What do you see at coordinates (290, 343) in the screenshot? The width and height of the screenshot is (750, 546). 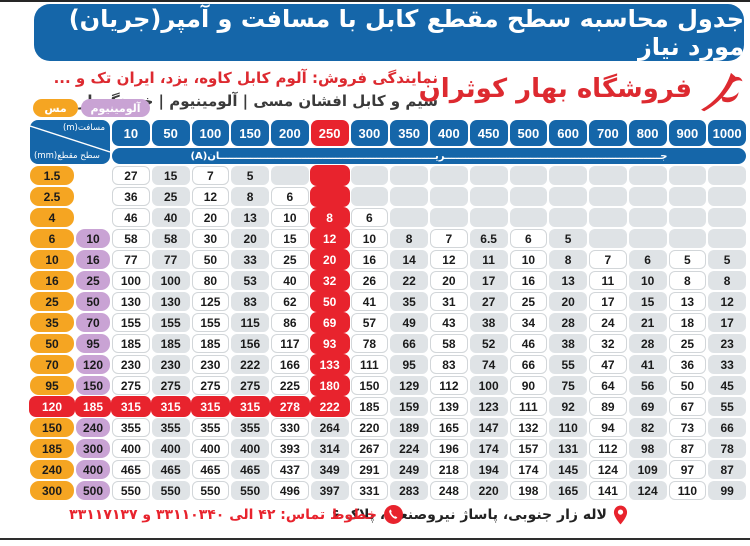 I see `data-cell: 117` at bounding box center [290, 343].